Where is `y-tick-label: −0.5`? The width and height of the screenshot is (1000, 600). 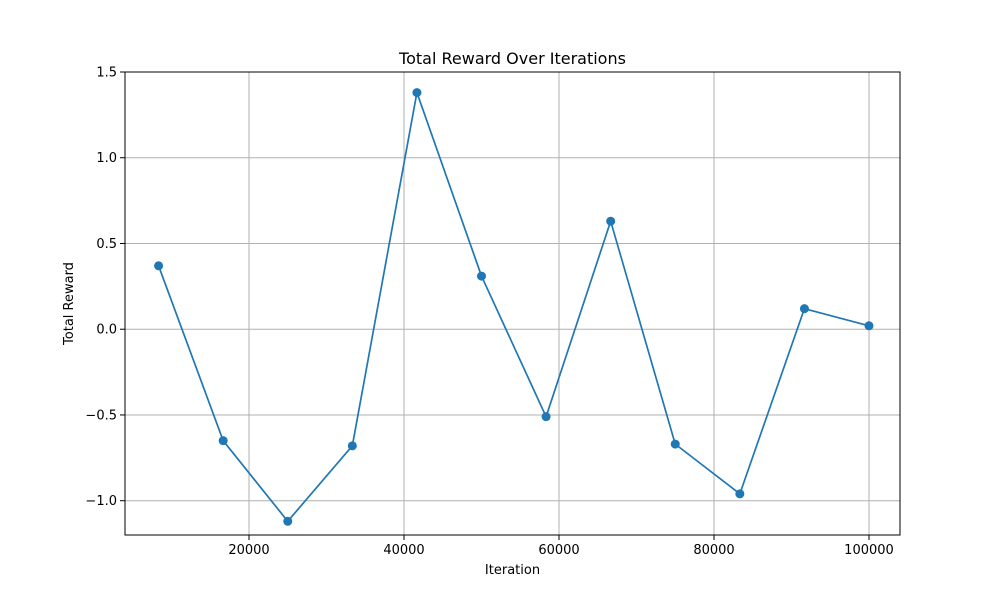
y-tick-label: −0.5 is located at coordinates (101, 415).